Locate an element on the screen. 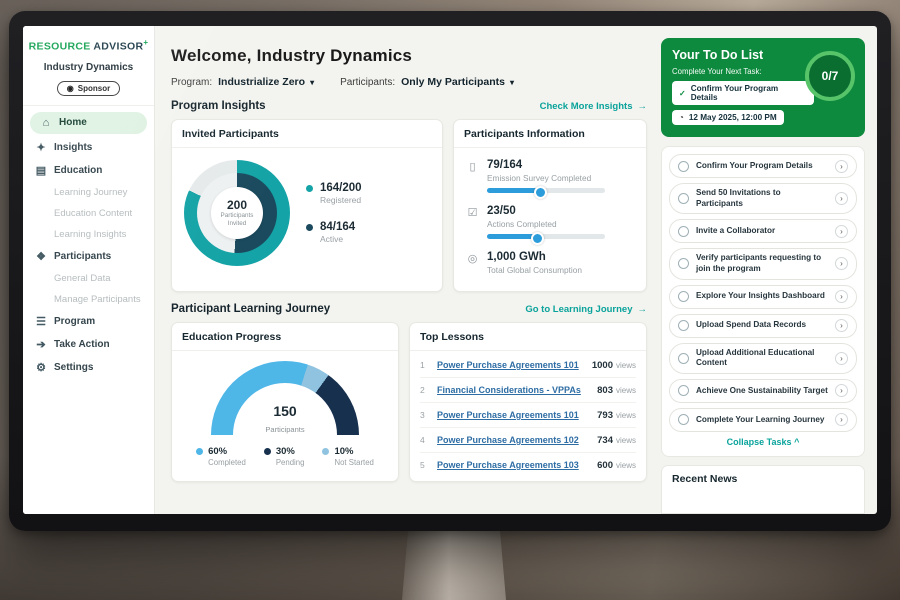  lesson-link: Power Purchase Agreements 103 is located at coordinates (508, 465).